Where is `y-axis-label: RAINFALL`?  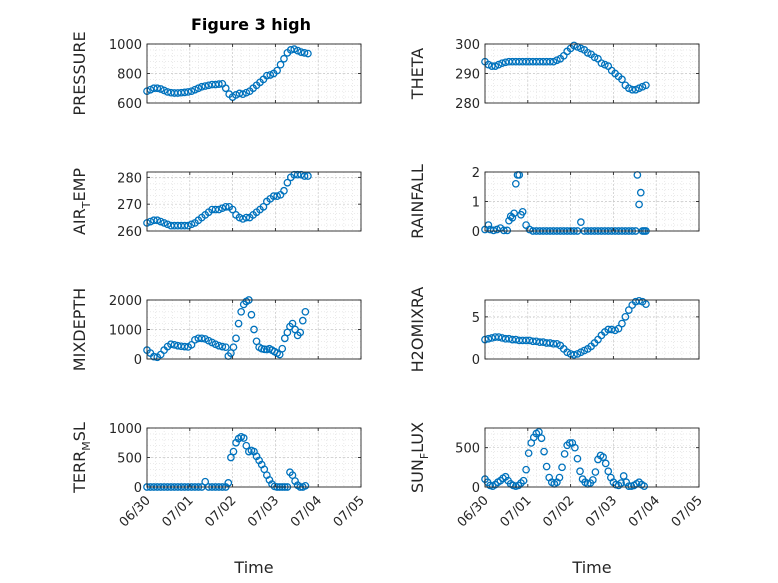 y-axis-label: RAINFALL is located at coordinates (417, 201).